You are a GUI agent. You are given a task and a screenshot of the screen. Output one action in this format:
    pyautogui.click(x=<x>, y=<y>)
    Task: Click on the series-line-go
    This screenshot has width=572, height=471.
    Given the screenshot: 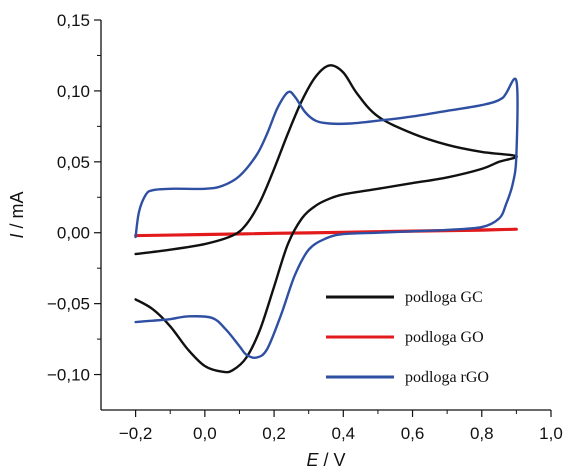 What is the action you would take?
    pyautogui.click(x=326, y=232)
    